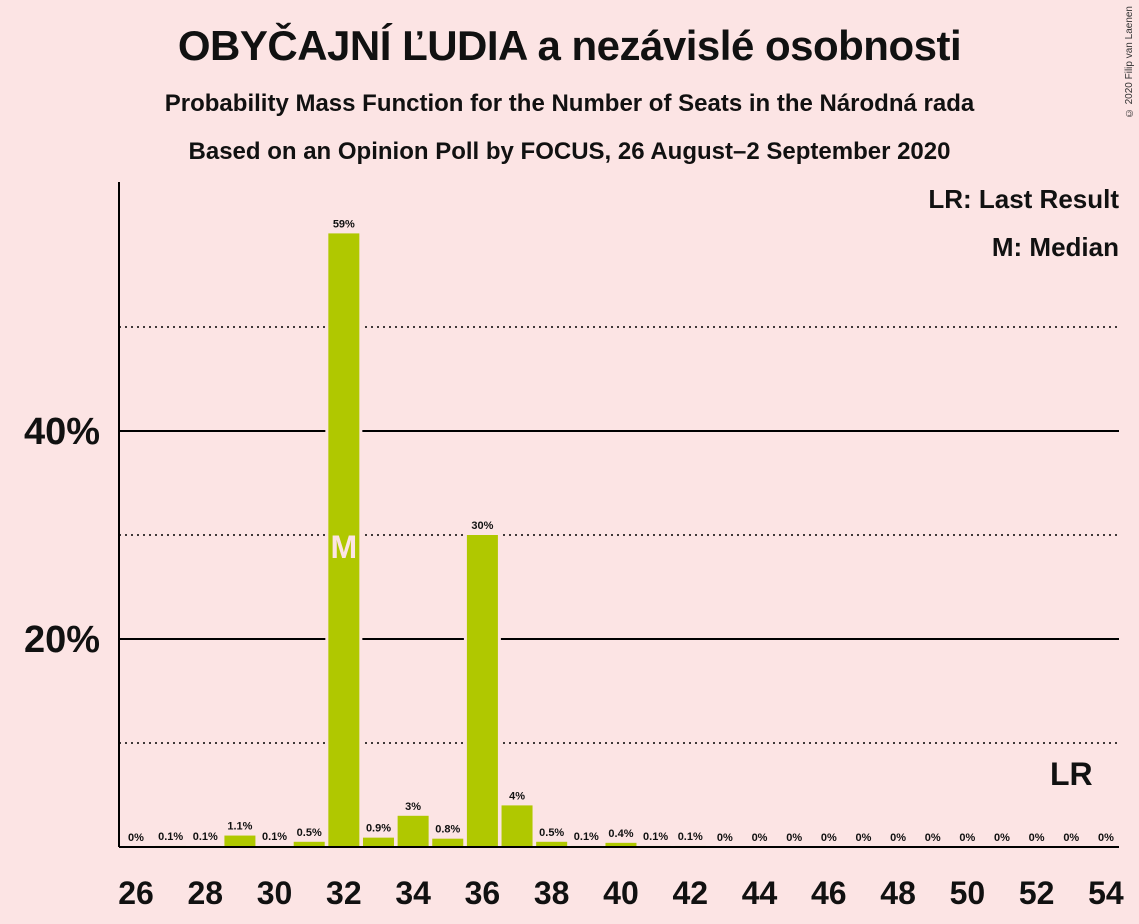  Describe the element at coordinates (239, 827) in the screenshot. I see `bar-value-label: 1.1%` at that location.